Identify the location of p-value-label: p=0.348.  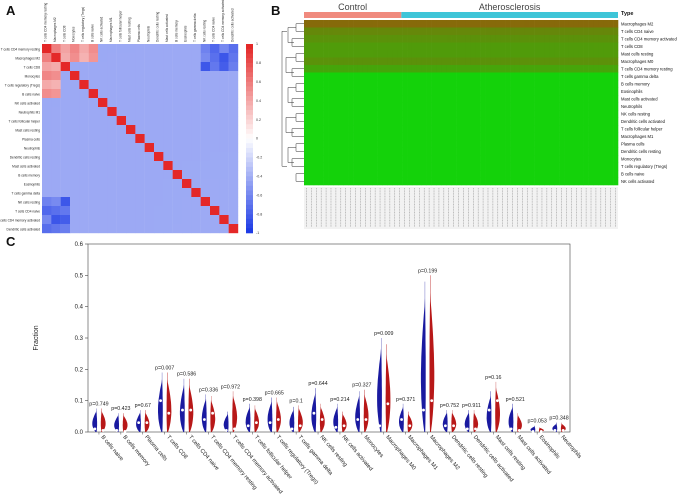
(558, 419).